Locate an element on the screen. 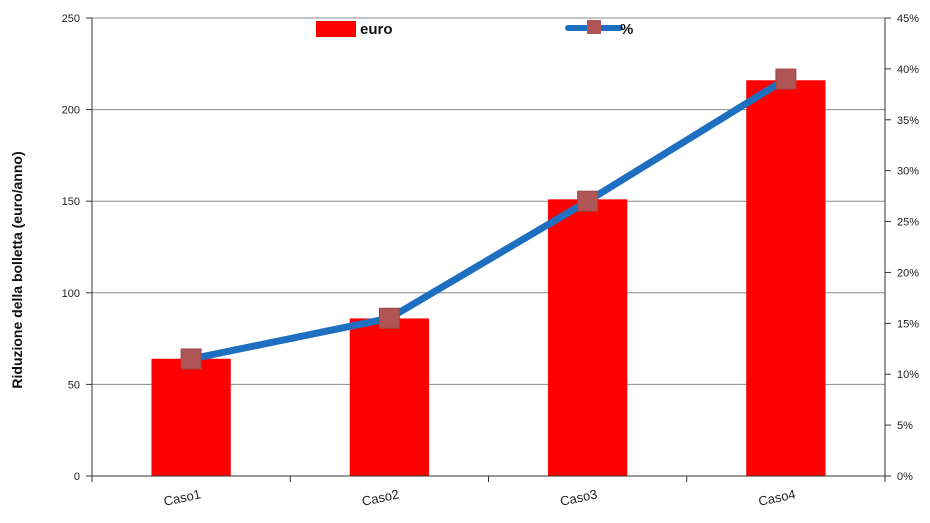  y-tick-label: 100 is located at coordinates (71, 294).